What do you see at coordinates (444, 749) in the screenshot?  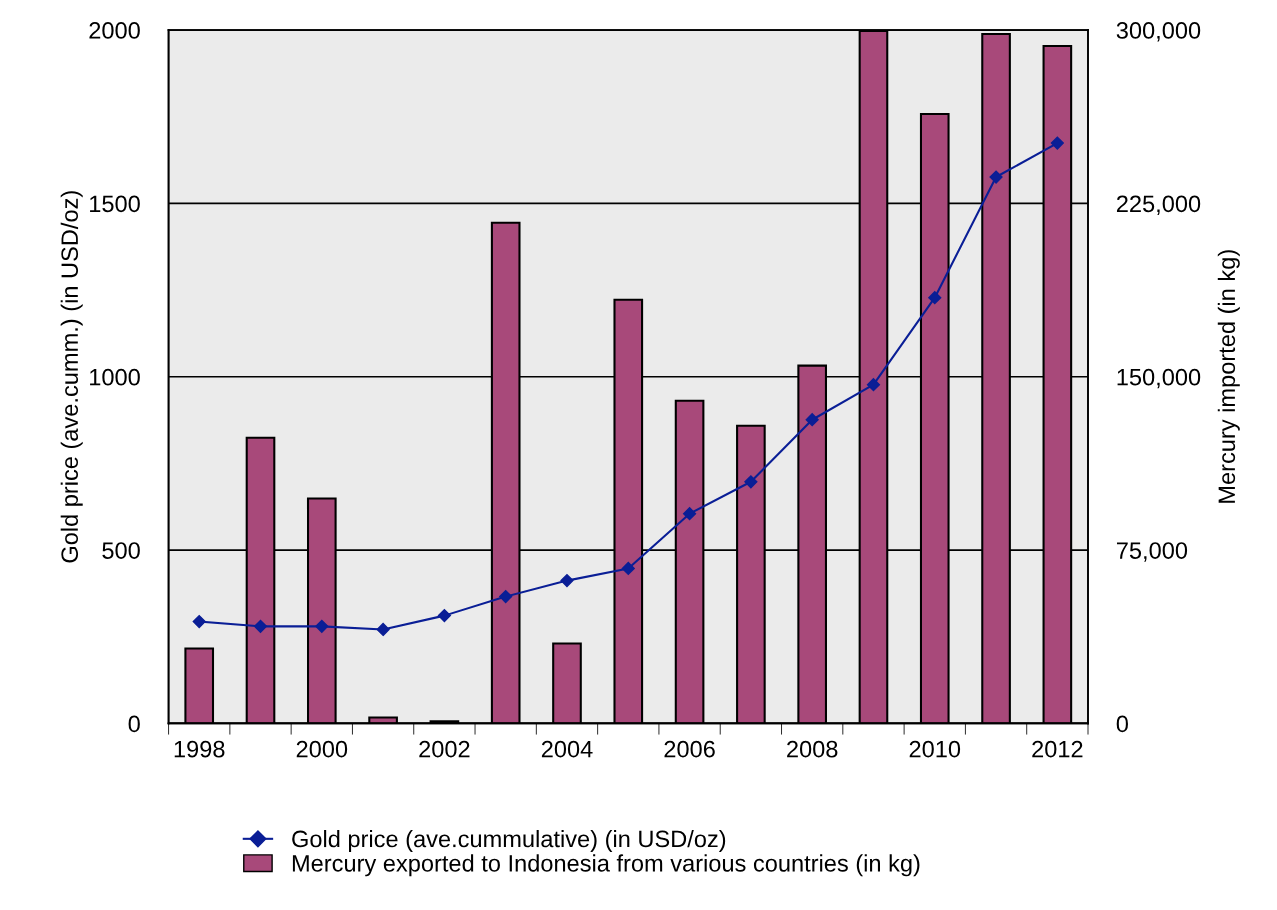 I see `x-tick-label: 2002` at bounding box center [444, 749].